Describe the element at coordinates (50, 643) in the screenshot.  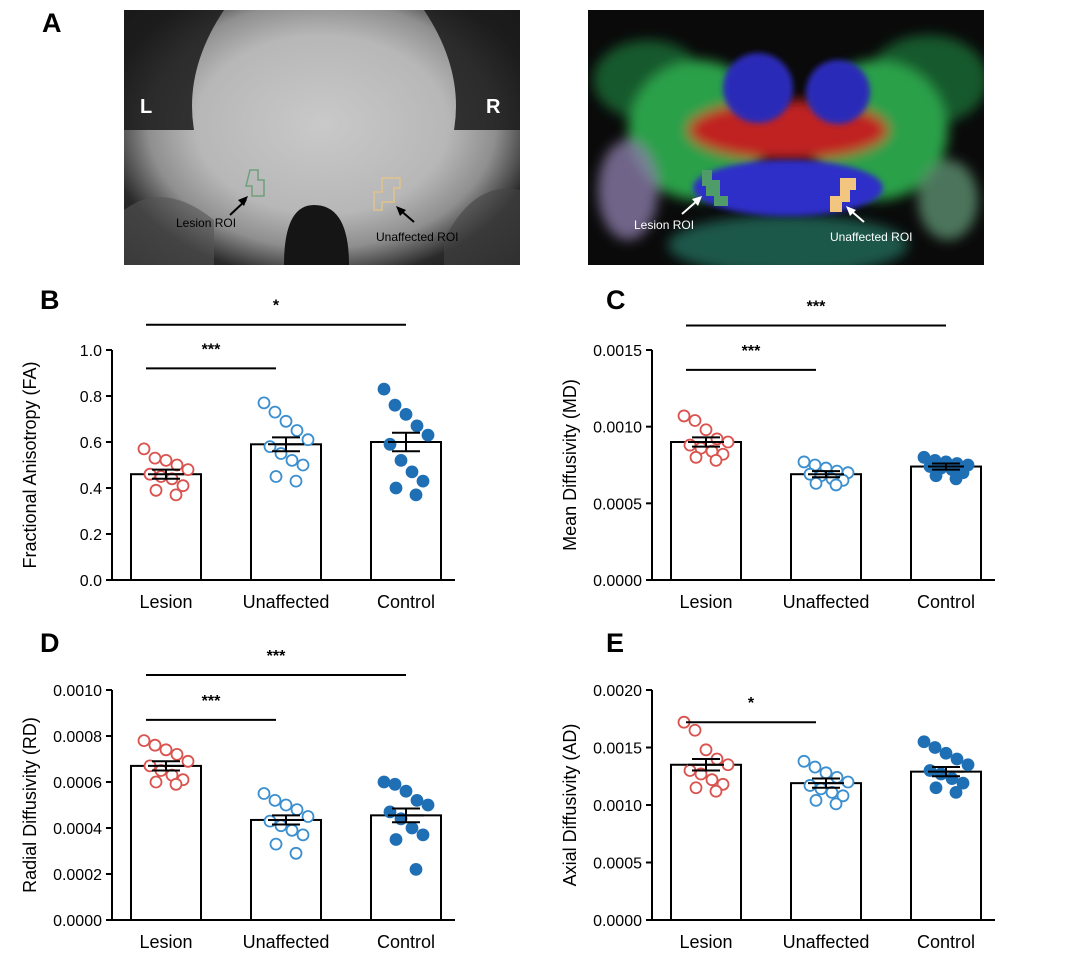
I see `panel-letter-d: D` at that location.